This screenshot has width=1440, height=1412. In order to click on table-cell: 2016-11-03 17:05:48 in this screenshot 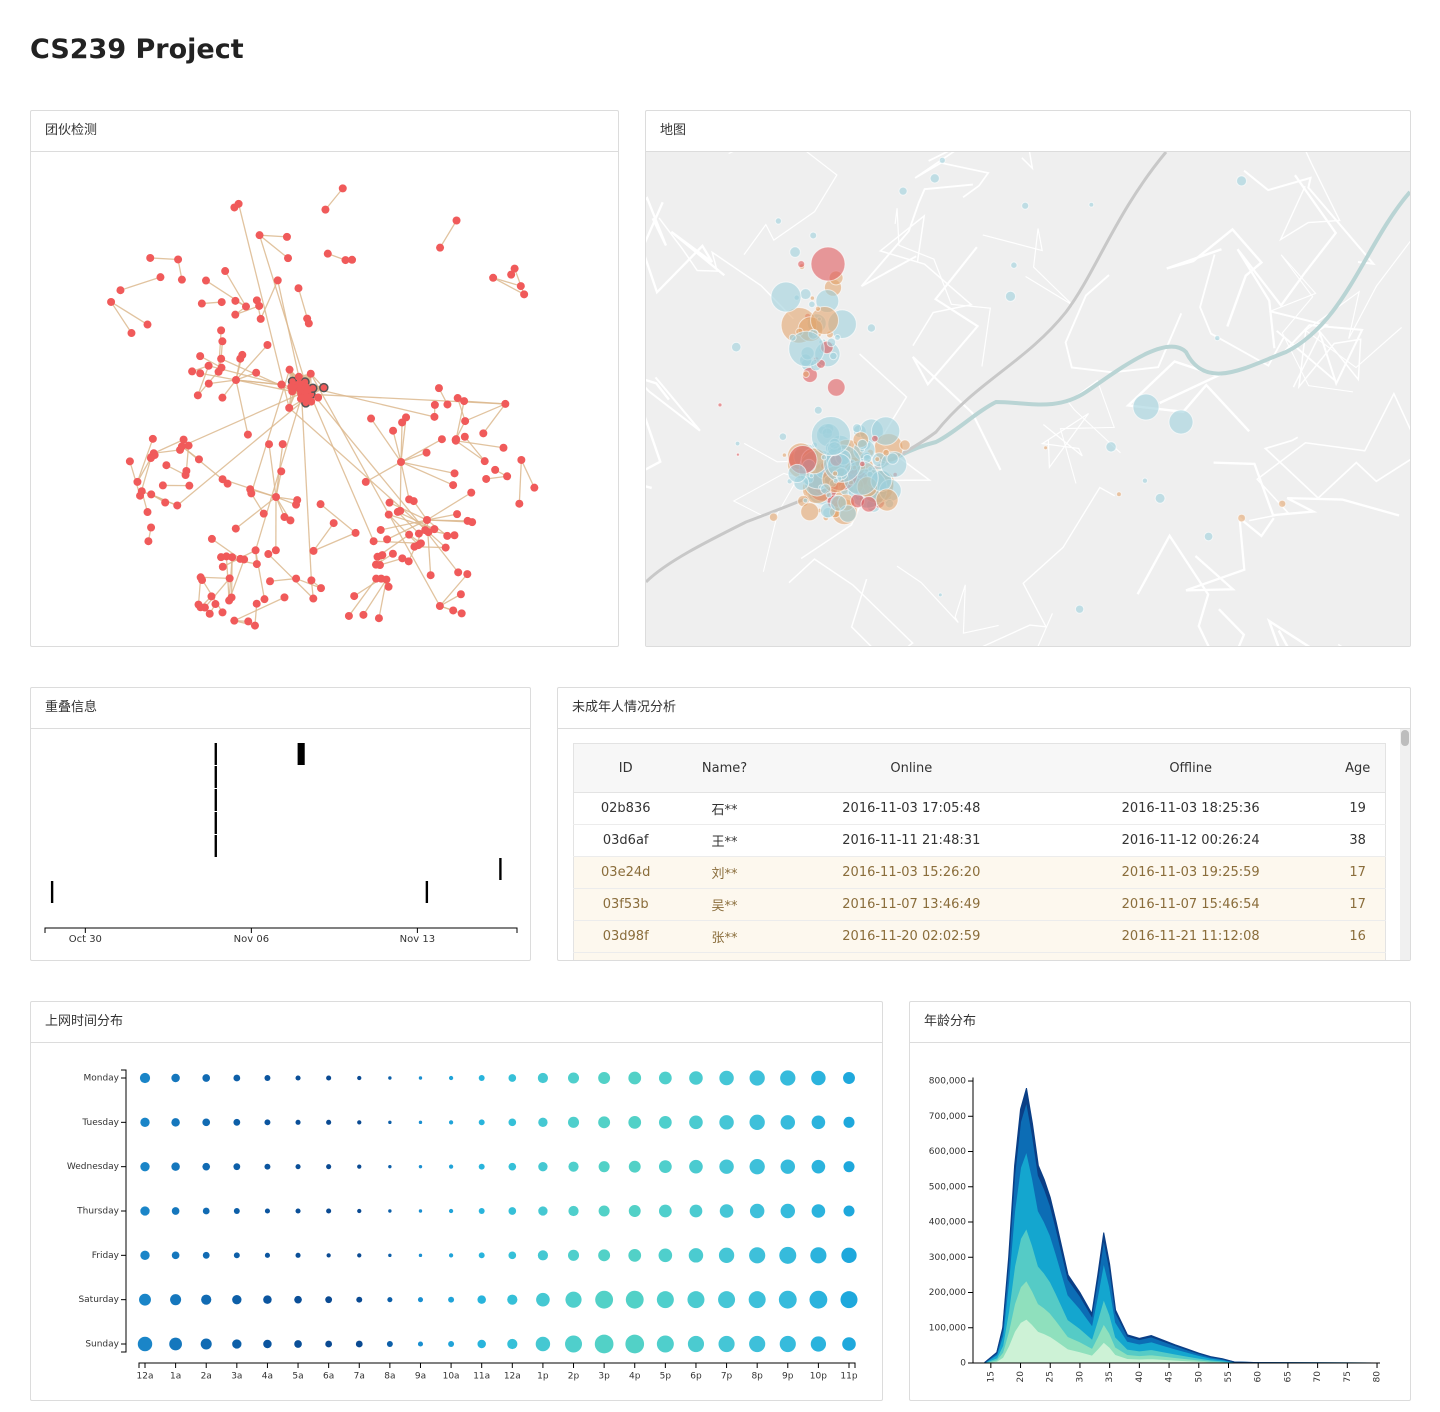, I will do `click(911, 808)`.